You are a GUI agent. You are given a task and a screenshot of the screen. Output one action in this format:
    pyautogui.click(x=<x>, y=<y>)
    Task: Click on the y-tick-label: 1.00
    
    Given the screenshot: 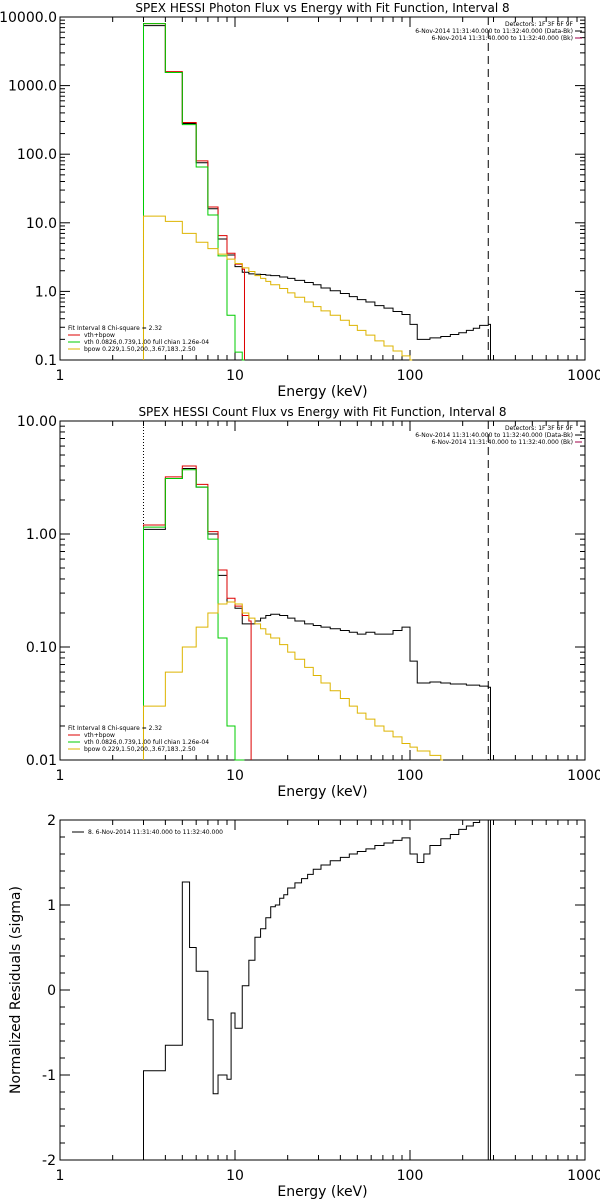 What is the action you would take?
    pyautogui.click(x=41, y=535)
    